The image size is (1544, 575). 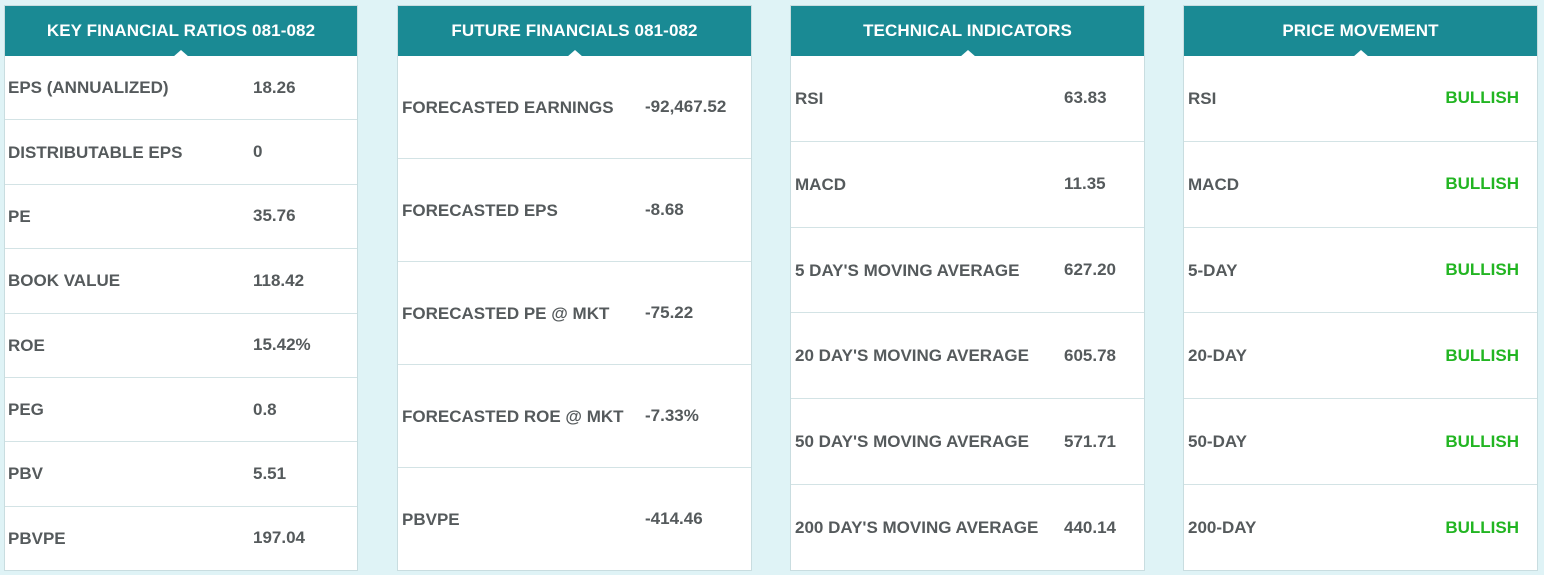 What do you see at coordinates (574, 31) in the screenshot?
I see `future-financials-title: FUTURE FINANCIALS 081-082` at bounding box center [574, 31].